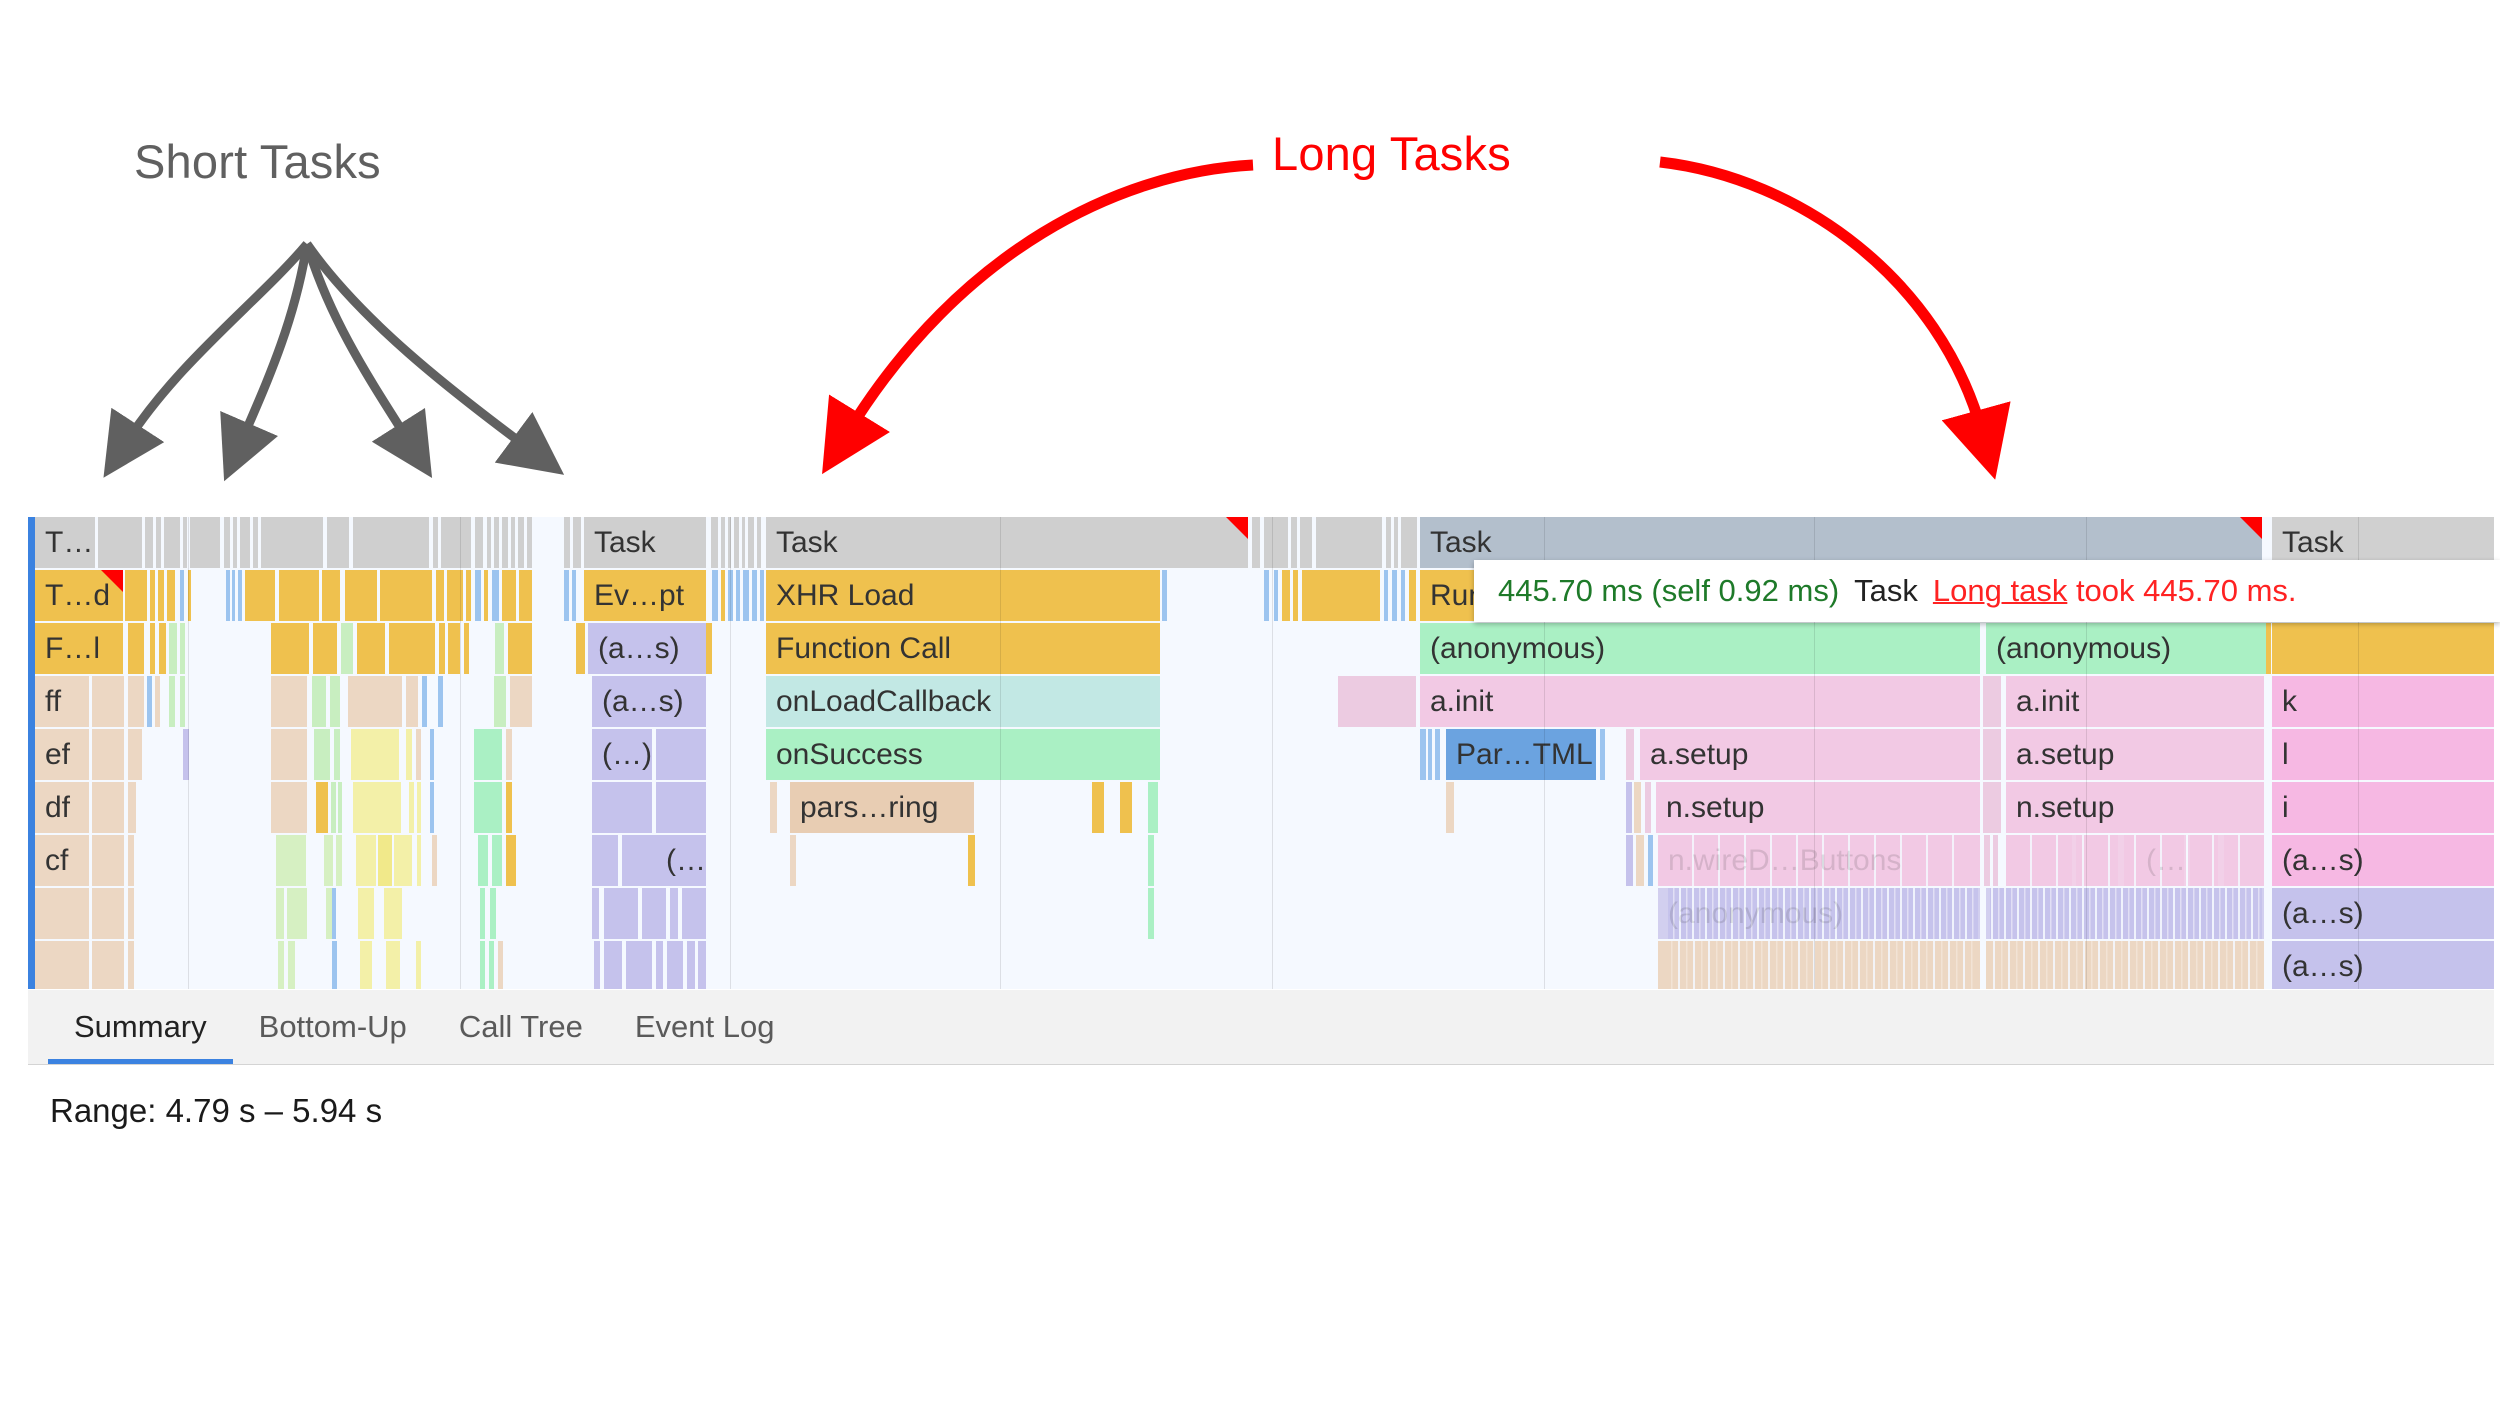 The width and height of the screenshot is (2500, 1406). What do you see at coordinates (62, 754) in the screenshot?
I see `flame-block-ef: ef` at bounding box center [62, 754].